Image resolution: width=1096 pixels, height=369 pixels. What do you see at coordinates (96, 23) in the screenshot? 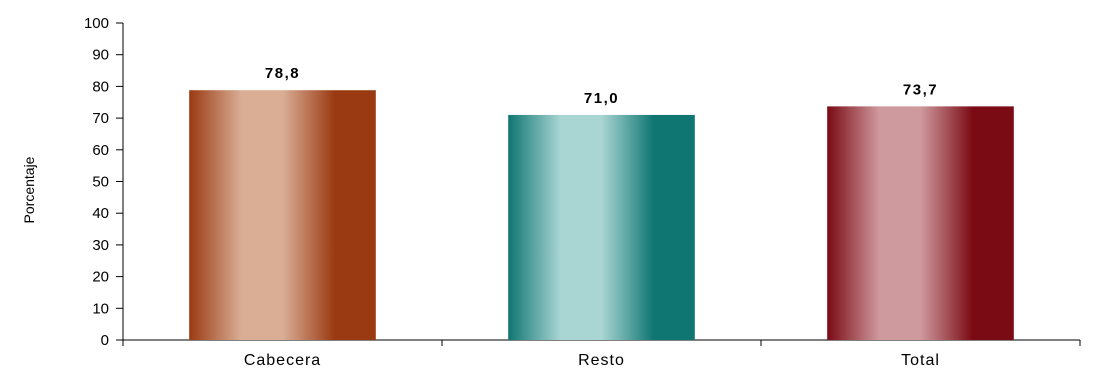
I see `y-tick-label: 100` at bounding box center [96, 23].